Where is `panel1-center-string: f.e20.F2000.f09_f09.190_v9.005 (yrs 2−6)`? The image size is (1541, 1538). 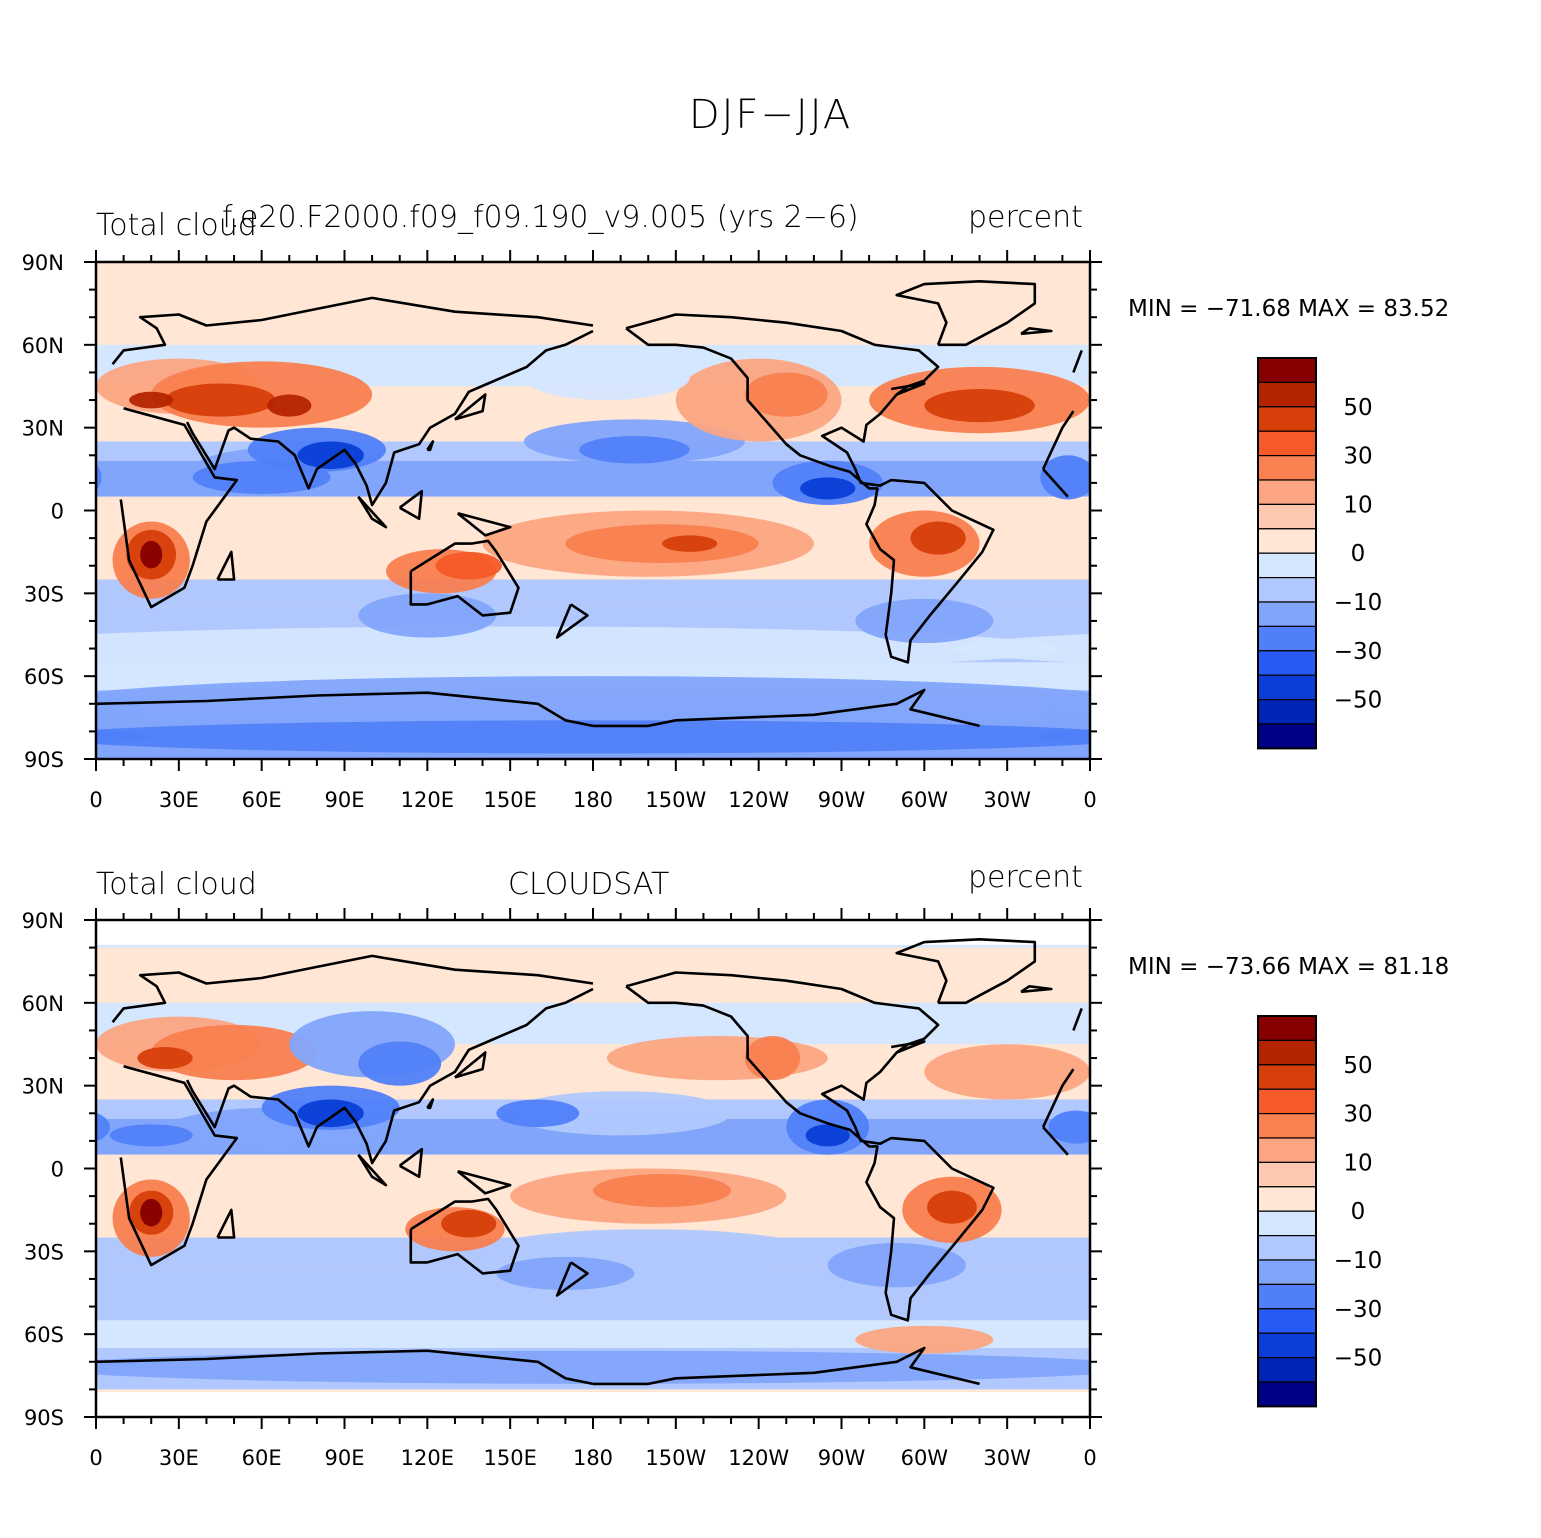 panel1-center-string: f.e20.F2000.f09_f09.190_v9.005 (yrs 2−6) is located at coordinates (540, 217).